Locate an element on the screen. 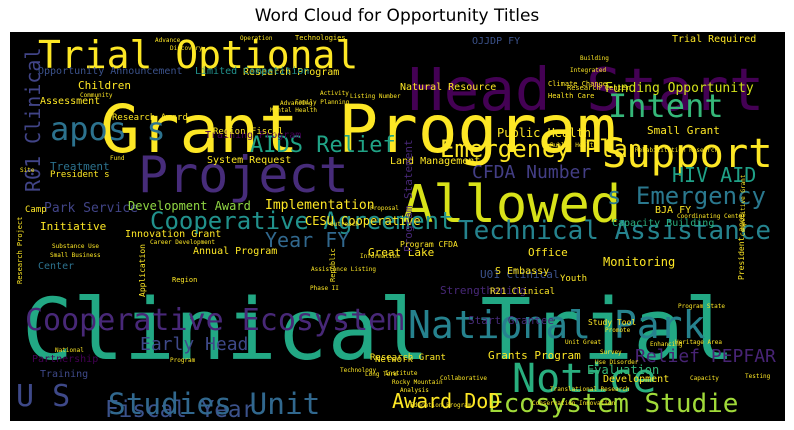 The height and width of the screenshot is (430, 794). cloud-word: Network is located at coordinates (394, 360).